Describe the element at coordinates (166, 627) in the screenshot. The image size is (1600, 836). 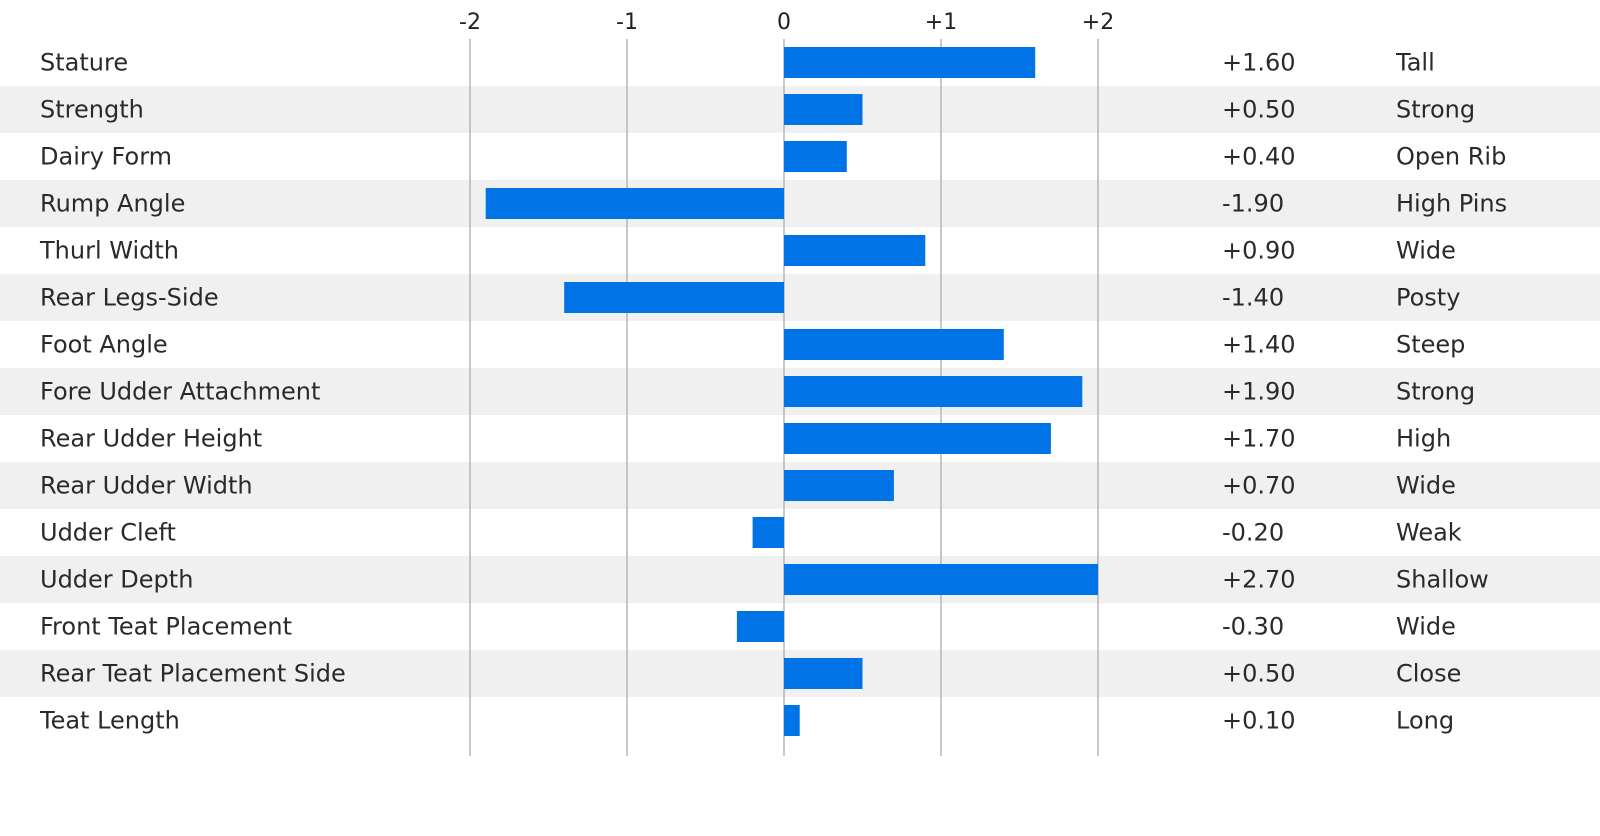
I see `trait-label: Front Teat Placement` at that location.